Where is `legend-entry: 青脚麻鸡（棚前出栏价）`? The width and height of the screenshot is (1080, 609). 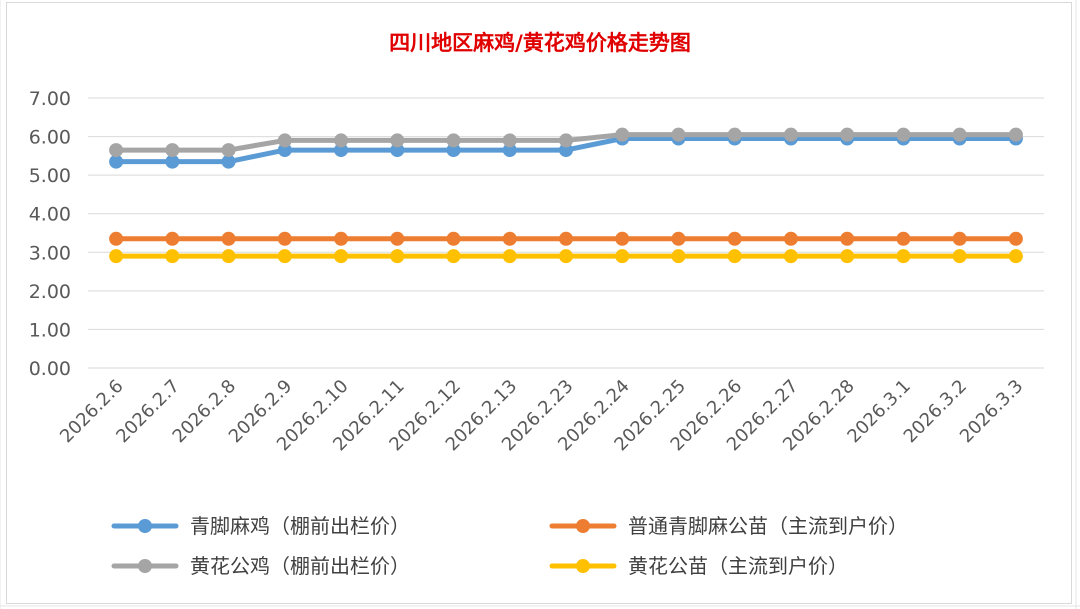 legend-entry: 青脚麻鸡（棚前出栏价） is located at coordinates (260, 526).